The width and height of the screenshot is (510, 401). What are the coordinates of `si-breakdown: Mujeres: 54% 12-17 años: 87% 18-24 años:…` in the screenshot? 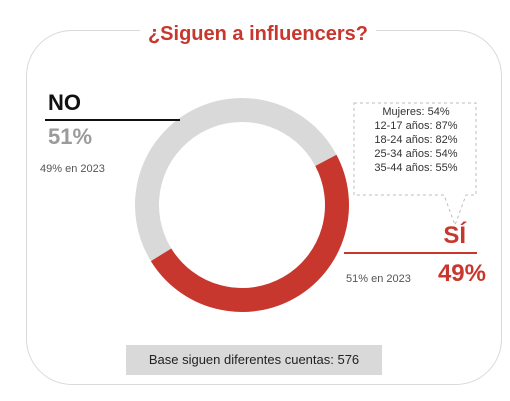 It's located at (416, 140).